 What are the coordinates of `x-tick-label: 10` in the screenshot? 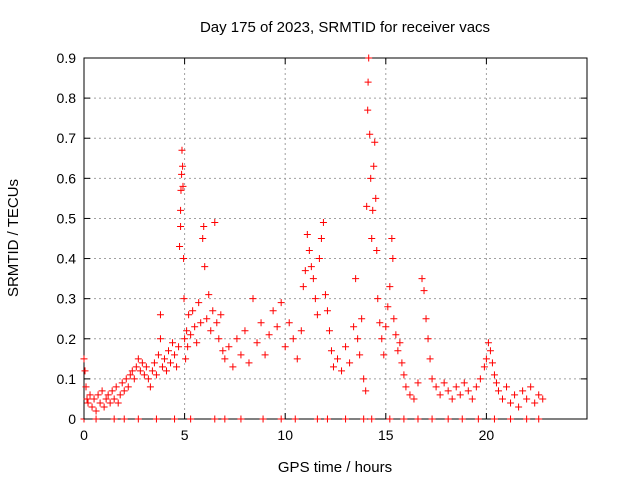 It's located at (285, 435).